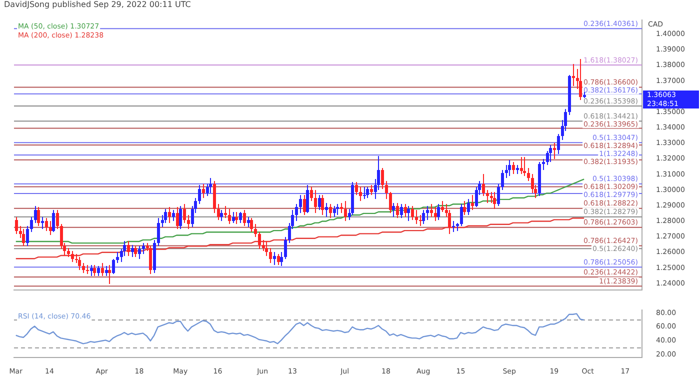 The height and width of the screenshot is (380, 700). Describe the element at coordinates (97, 5) in the screenshot. I see `chart-title: DavidJSong published Sep 29, 2022 00:11 UTC` at that location.